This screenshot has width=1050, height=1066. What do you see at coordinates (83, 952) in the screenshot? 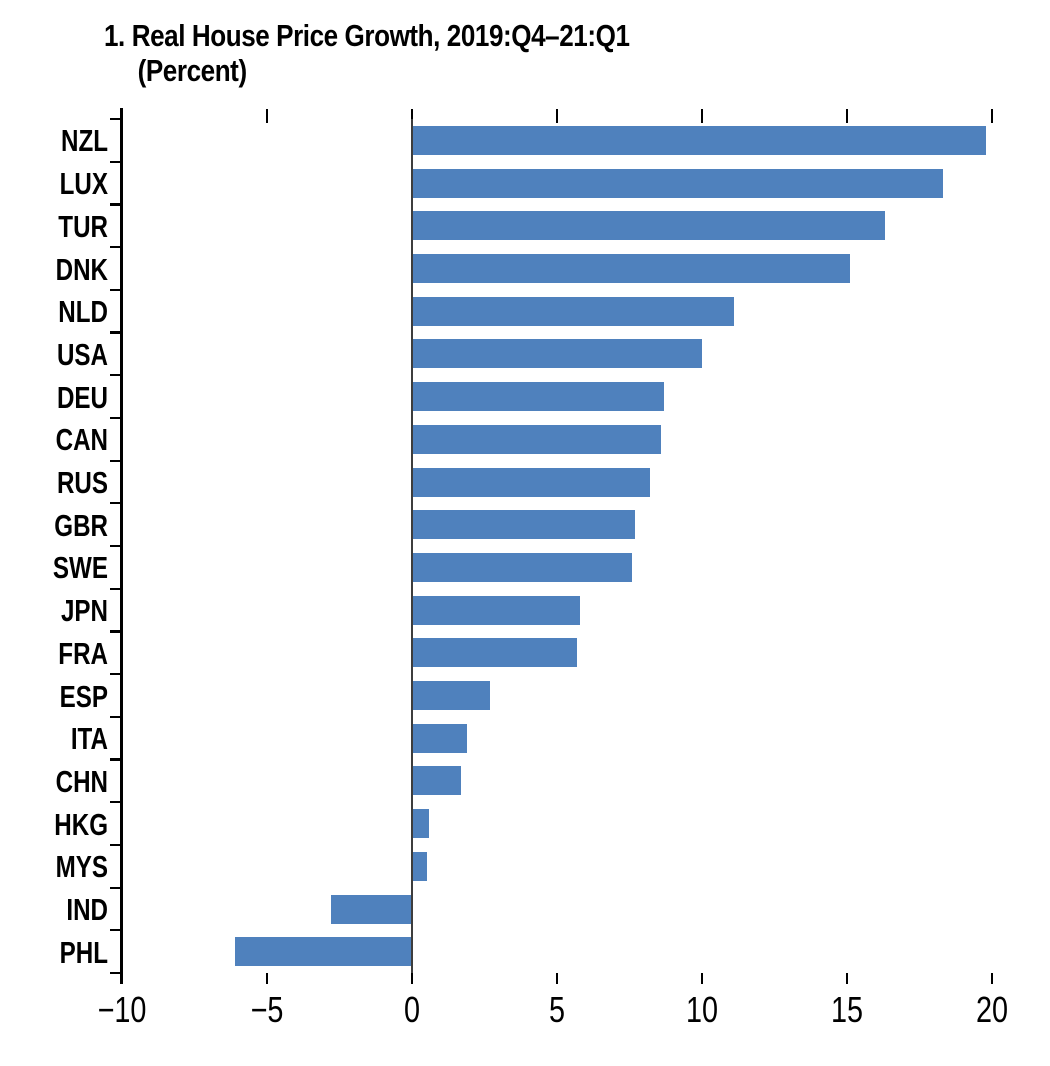
I see `category-label-PHL: PHL` at bounding box center [83, 952].